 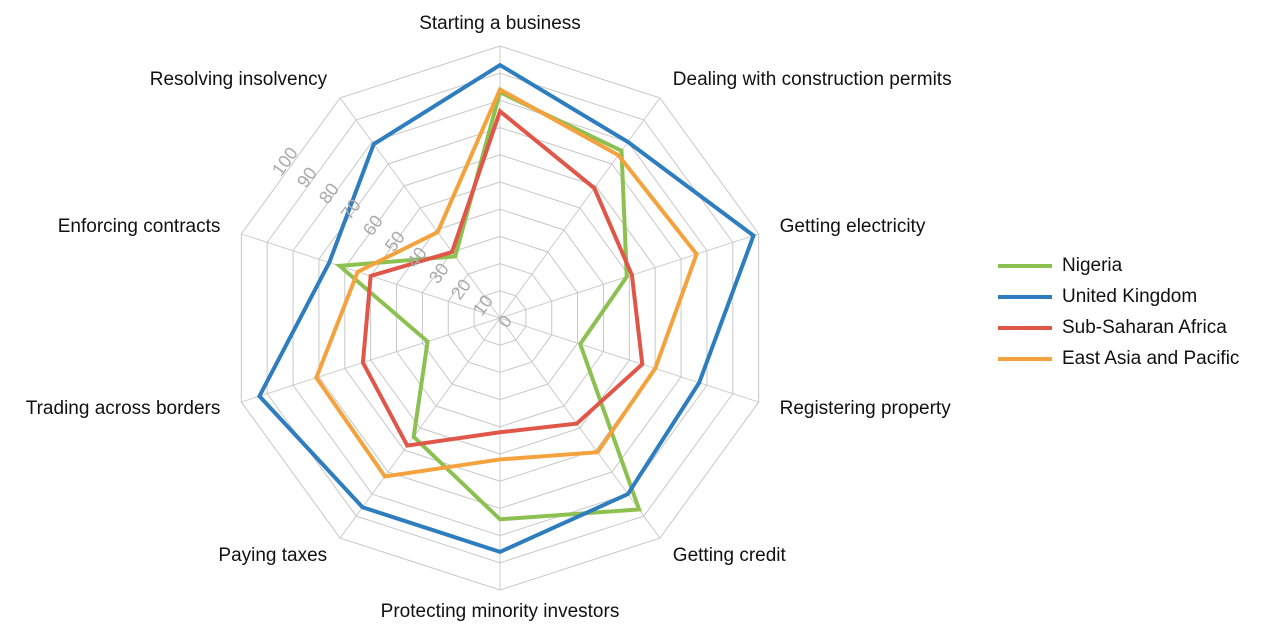 What do you see at coordinates (139, 226) in the screenshot?
I see `category-label: Enforcing contracts` at bounding box center [139, 226].